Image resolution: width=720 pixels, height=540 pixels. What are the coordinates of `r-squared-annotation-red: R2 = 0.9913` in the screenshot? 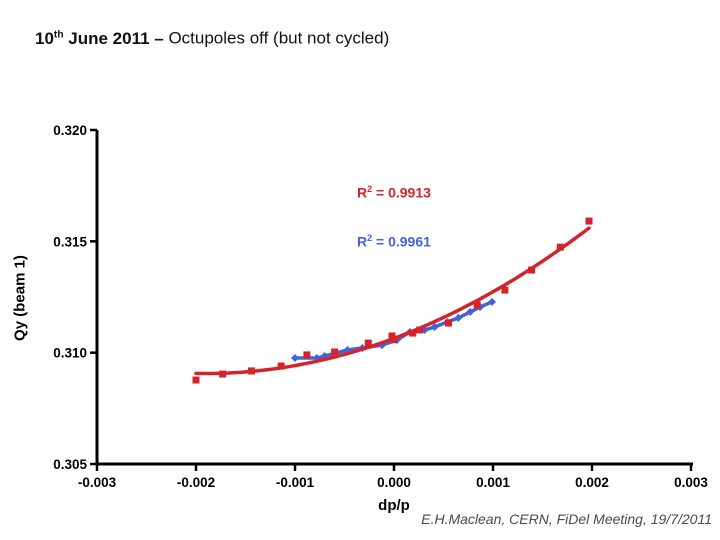 It's located at (394, 192).